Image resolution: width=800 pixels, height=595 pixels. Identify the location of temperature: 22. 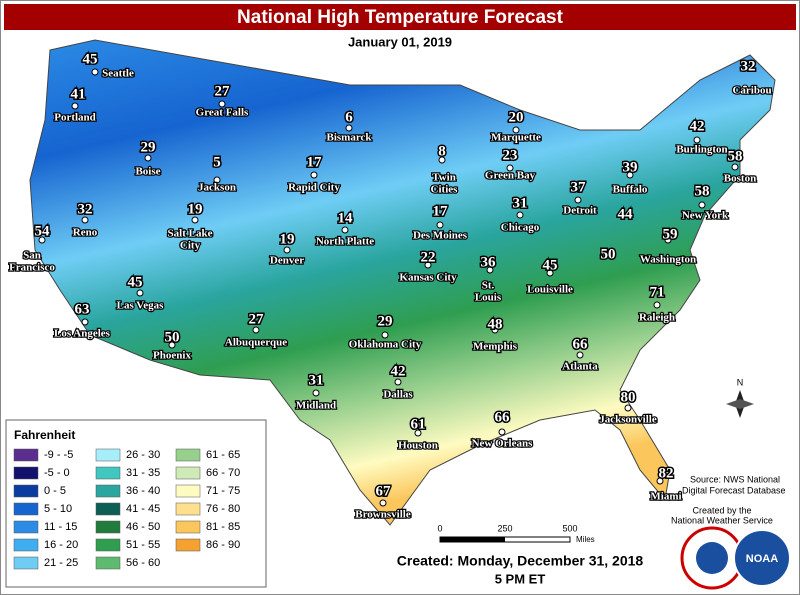
(428, 257).